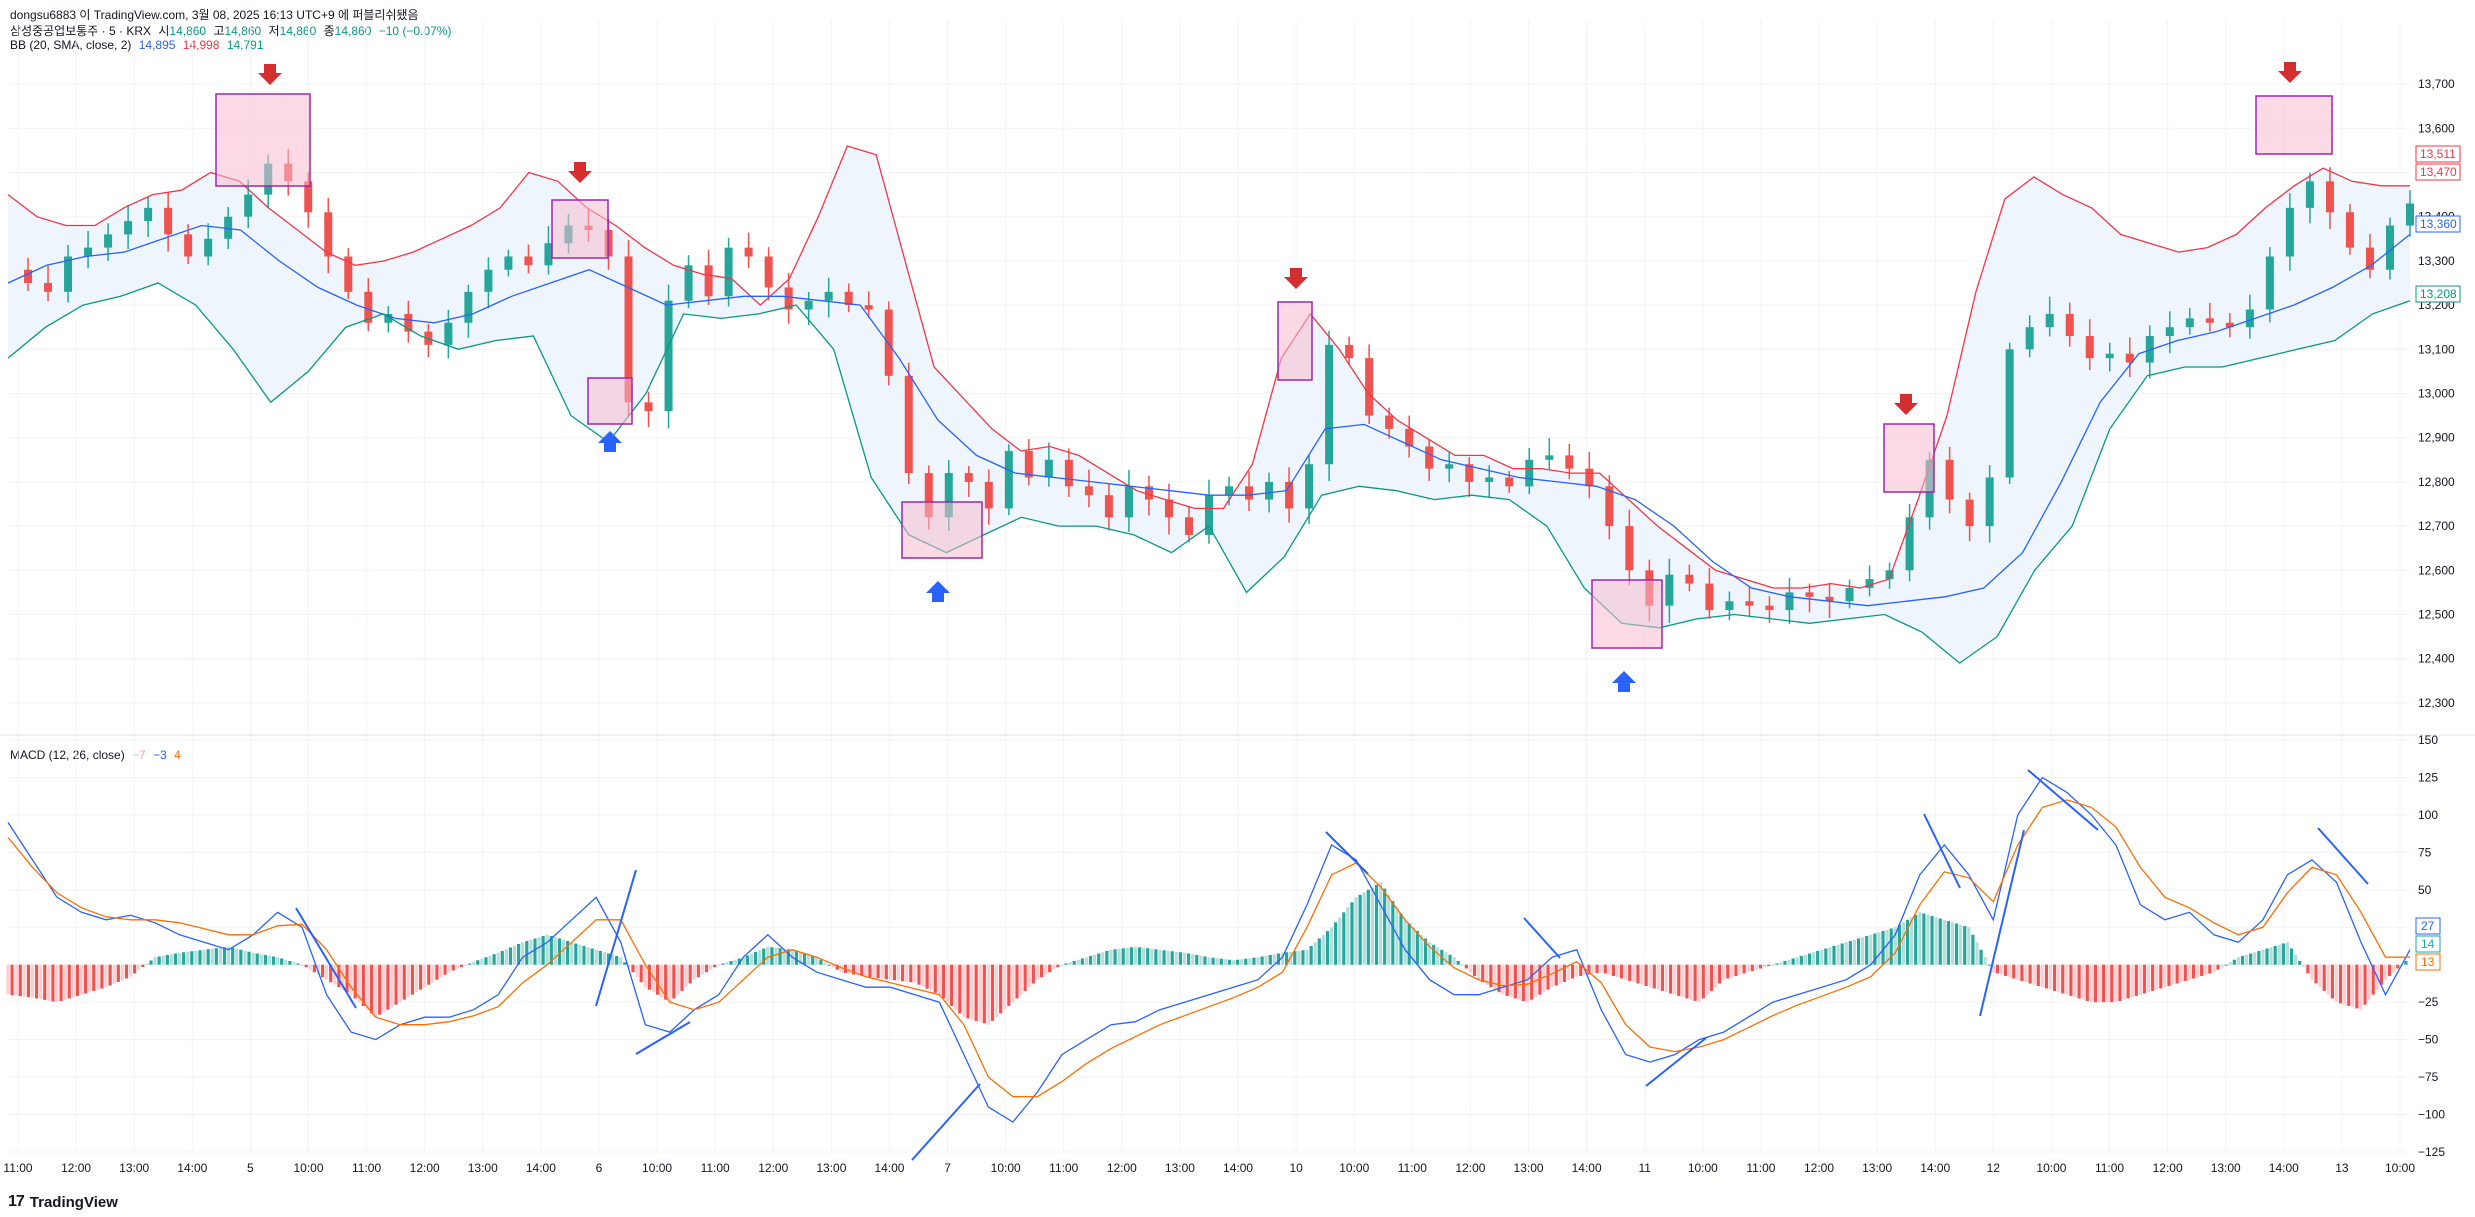 The width and height of the screenshot is (2475, 1217). I want to click on macd-tag-label: 27, so click(2428, 926).